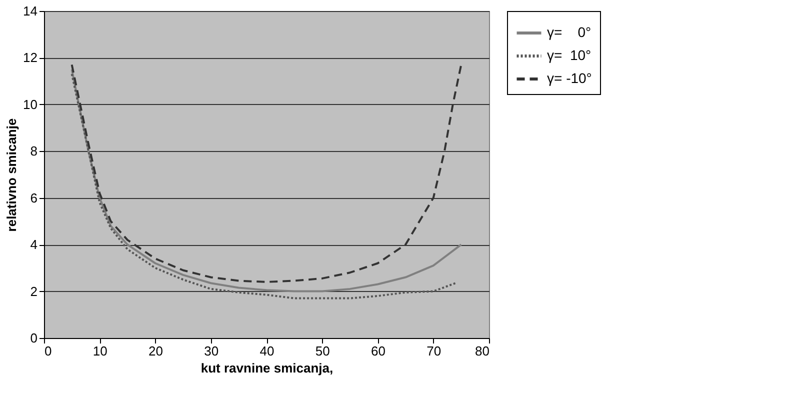 Image resolution: width=795 pixels, height=417 pixels. I want to click on legend-label: γ= 0°, so click(569, 32).